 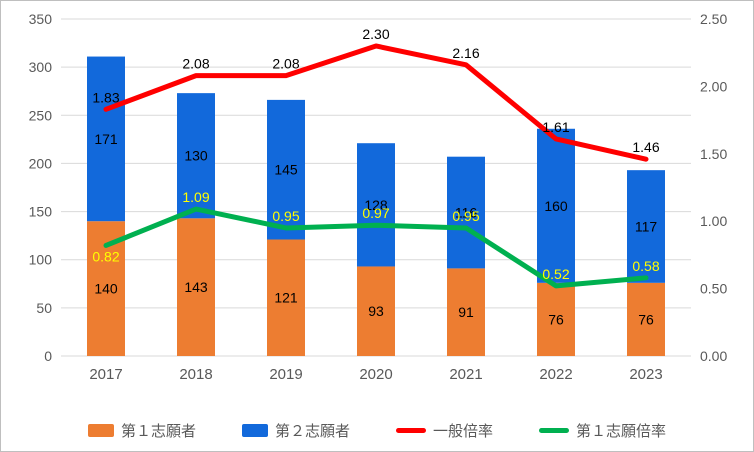 I want to click on left-axis-tick-label: 300, so click(x=41, y=67).